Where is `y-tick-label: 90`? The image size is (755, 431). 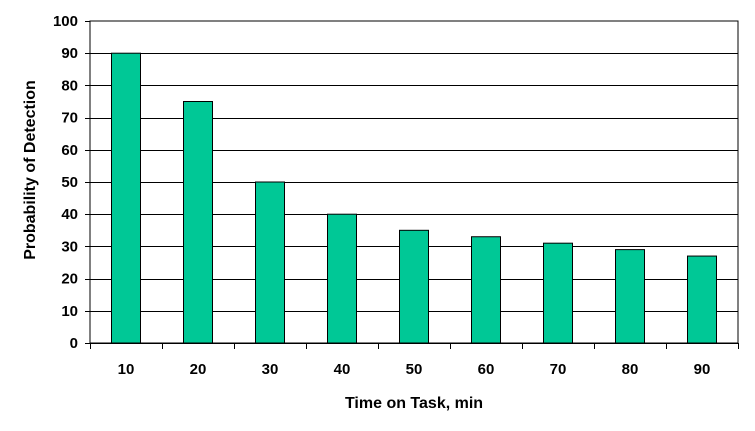 y-tick-label: 90 is located at coordinates (69, 53).